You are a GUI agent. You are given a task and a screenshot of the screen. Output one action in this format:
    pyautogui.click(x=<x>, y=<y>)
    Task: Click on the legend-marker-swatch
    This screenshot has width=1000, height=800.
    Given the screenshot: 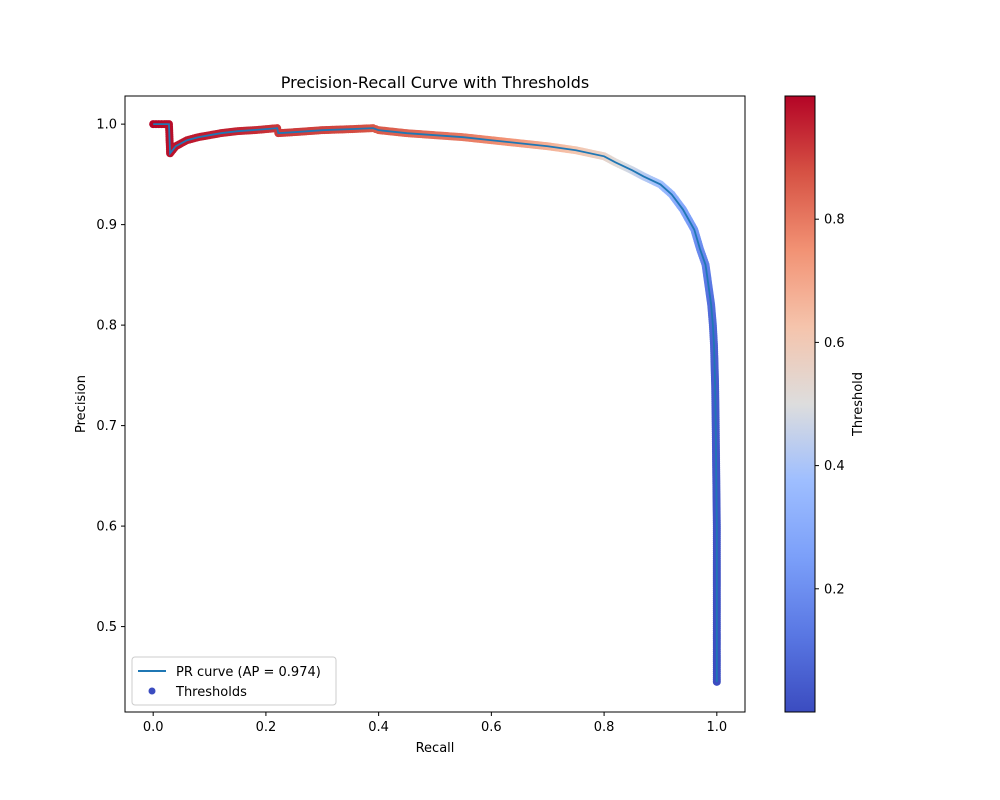 What is the action you would take?
    pyautogui.click(x=152, y=691)
    